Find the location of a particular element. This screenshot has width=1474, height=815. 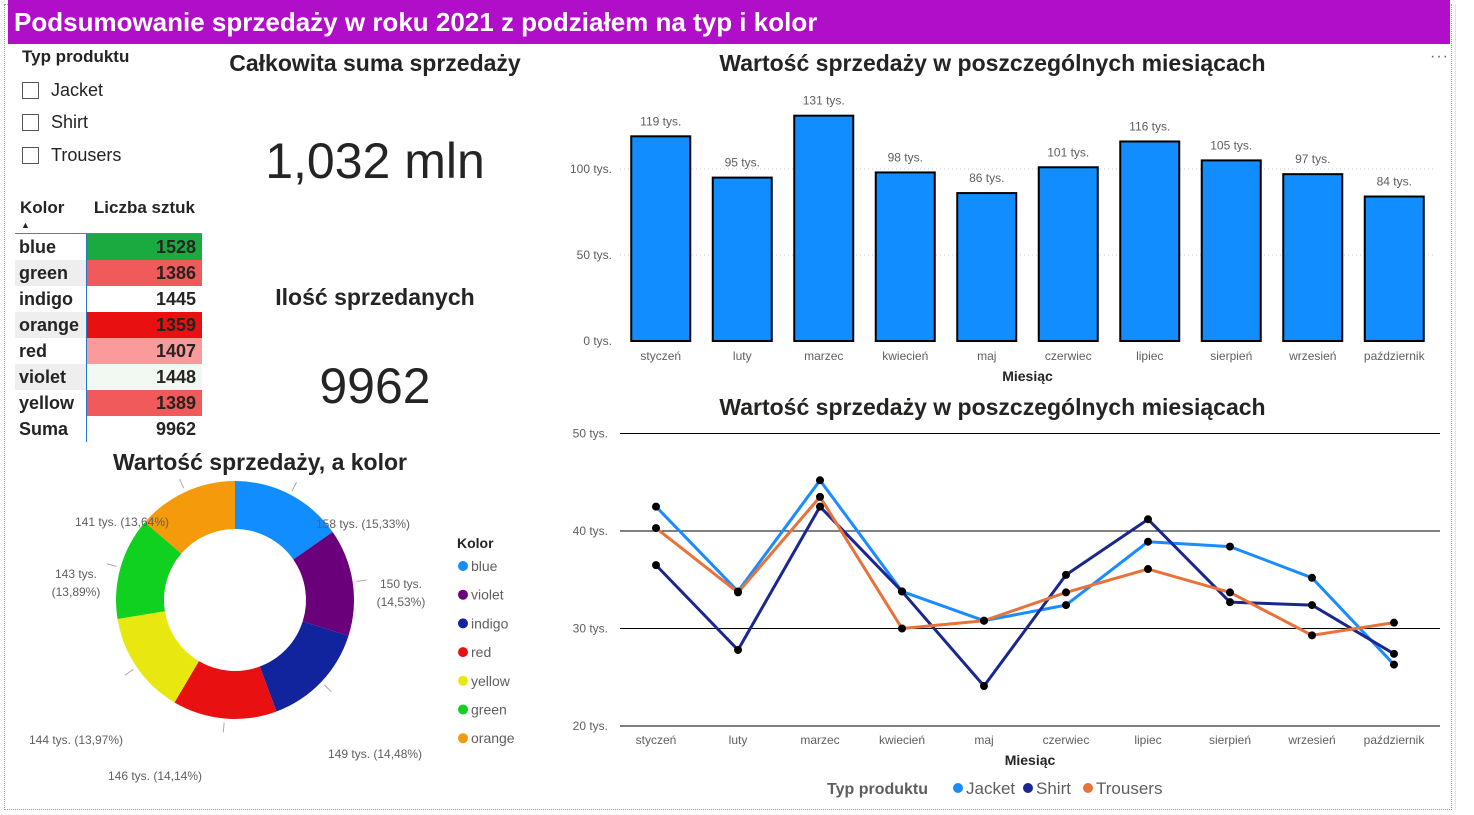

donut-data-label: 143 tys. (13,89%) is located at coordinates (76, 583).